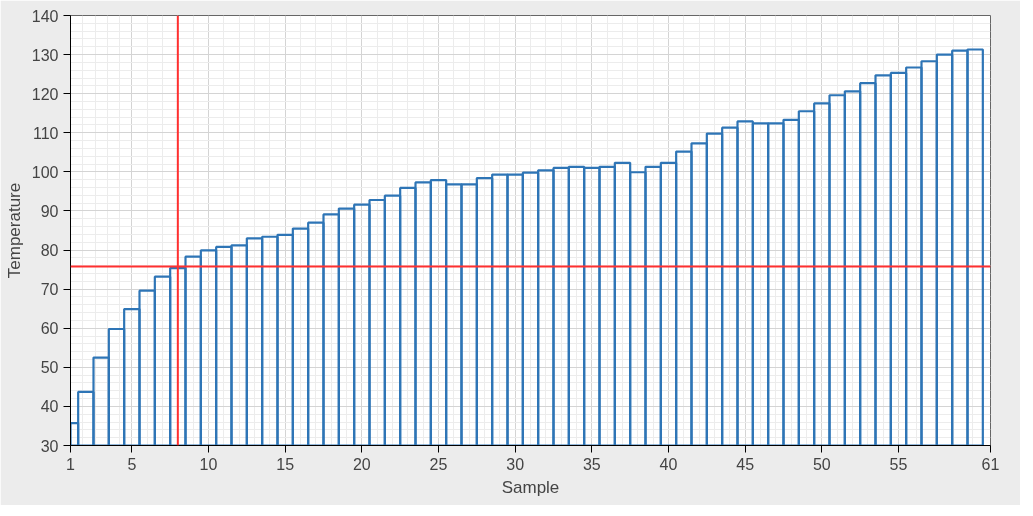 This screenshot has height=516, width=1033. Describe the element at coordinates (49, 407) in the screenshot. I see `y-tick-label: 40` at that location.